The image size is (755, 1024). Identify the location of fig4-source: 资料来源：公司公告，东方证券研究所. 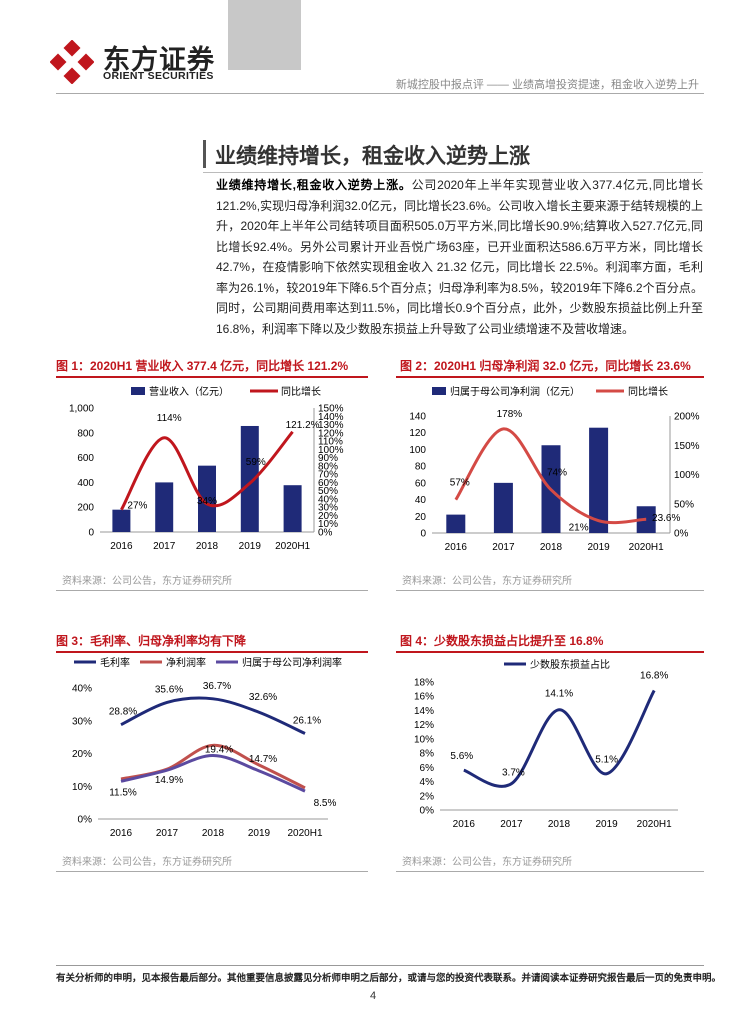
(487, 862).